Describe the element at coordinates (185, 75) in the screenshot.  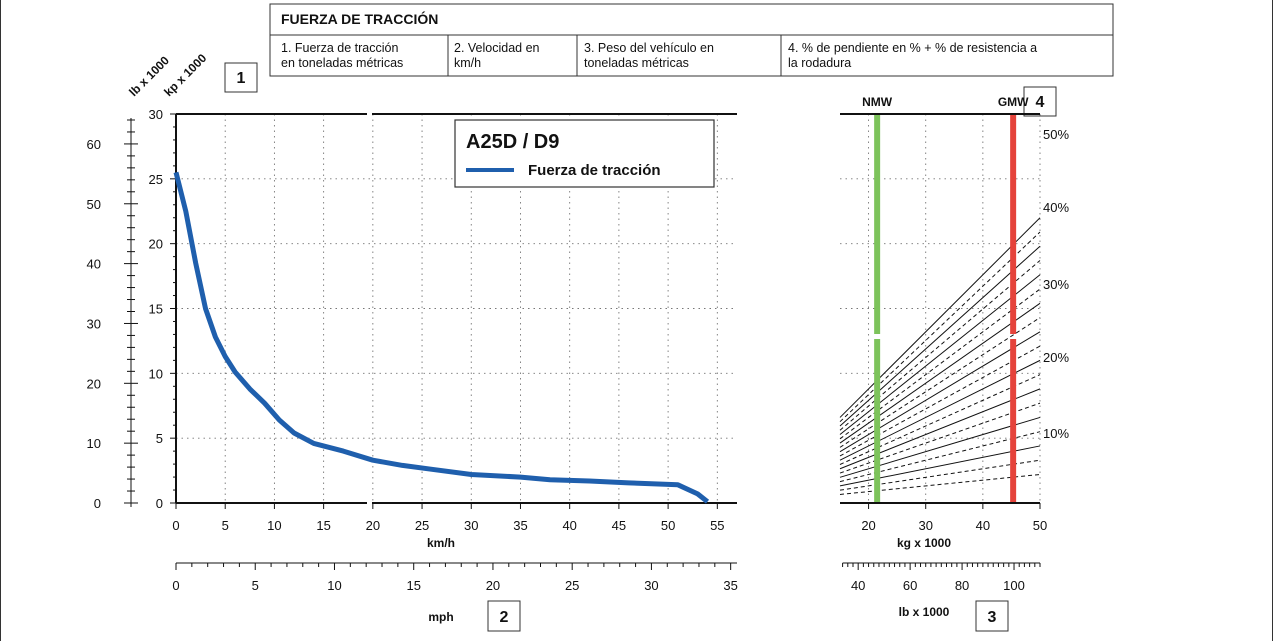
I see `axis-title-kp: kp x 1000` at that location.